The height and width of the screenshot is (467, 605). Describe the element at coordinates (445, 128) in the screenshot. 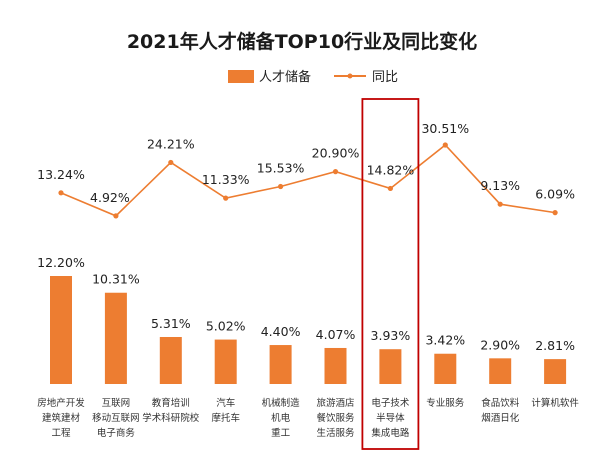

I see `line-value-label: 30.51%` at that location.